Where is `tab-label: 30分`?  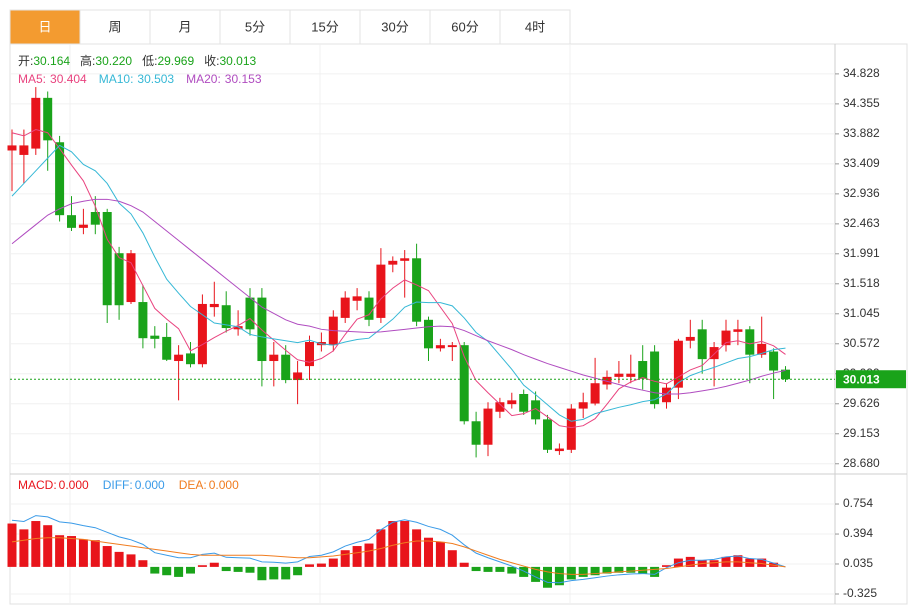
tab-label: 30分 is located at coordinates (394, 26).